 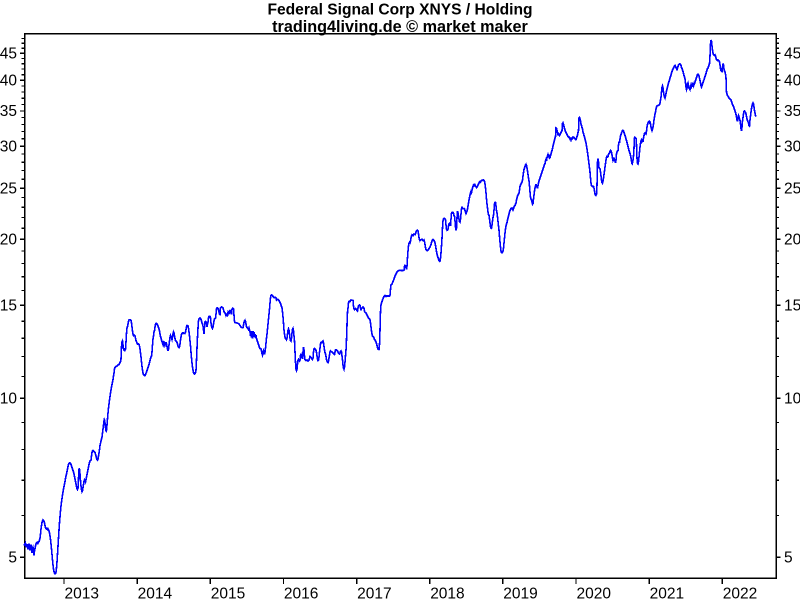 I want to click on svg-text: 2020, so click(x=594, y=593).